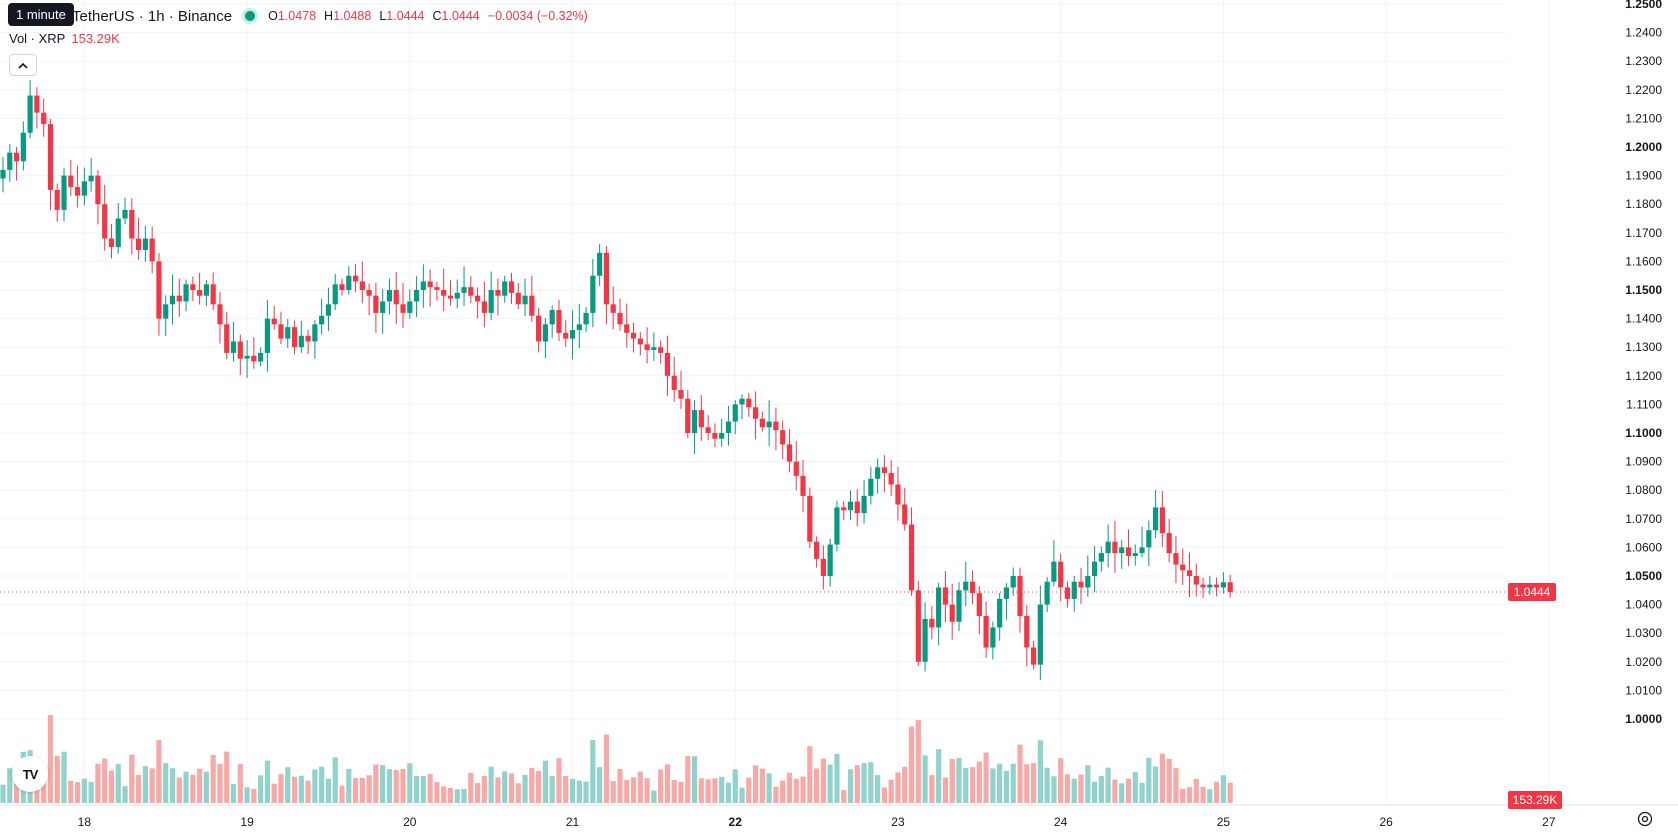 Image resolution: width=1678 pixels, height=835 pixels. What do you see at coordinates (1643, 90) in the screenshot?
I see `price-tick-label: 1.2200` at bounding box center [1643, 90].